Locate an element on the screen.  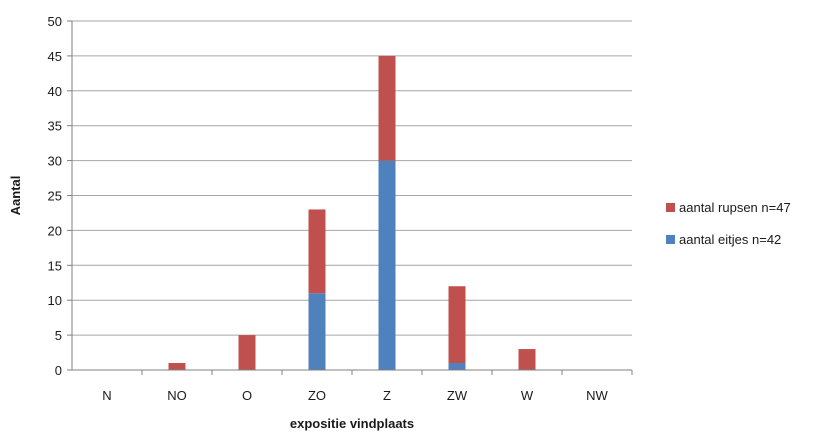
y-tick-label: 25 is located at coordinates (55, 196).